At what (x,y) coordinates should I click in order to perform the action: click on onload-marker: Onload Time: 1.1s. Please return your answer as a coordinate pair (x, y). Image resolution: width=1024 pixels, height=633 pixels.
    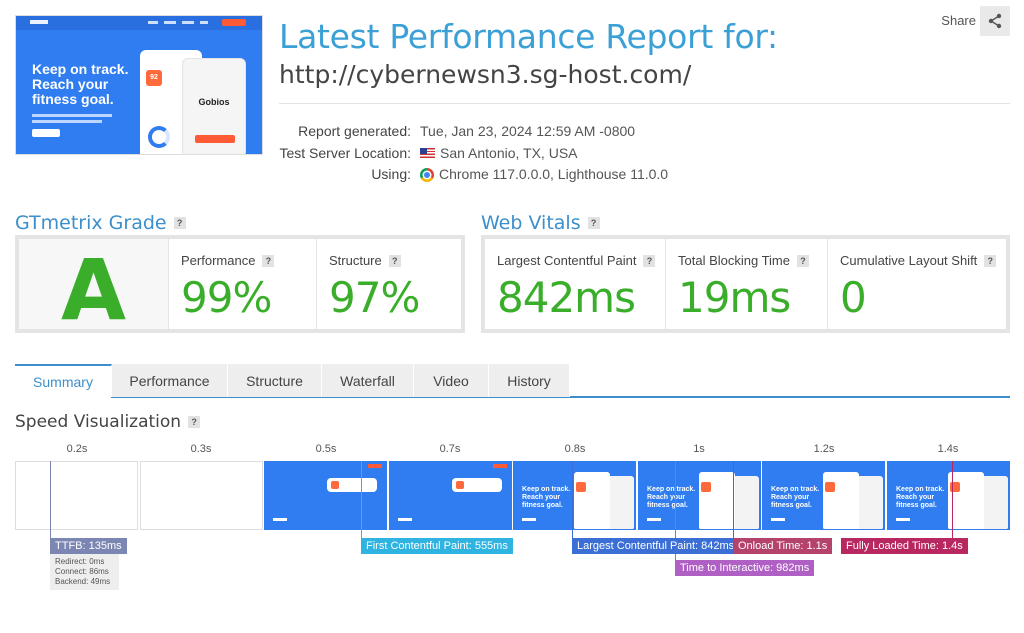
    Looking at the image, I should click on (783, 546).